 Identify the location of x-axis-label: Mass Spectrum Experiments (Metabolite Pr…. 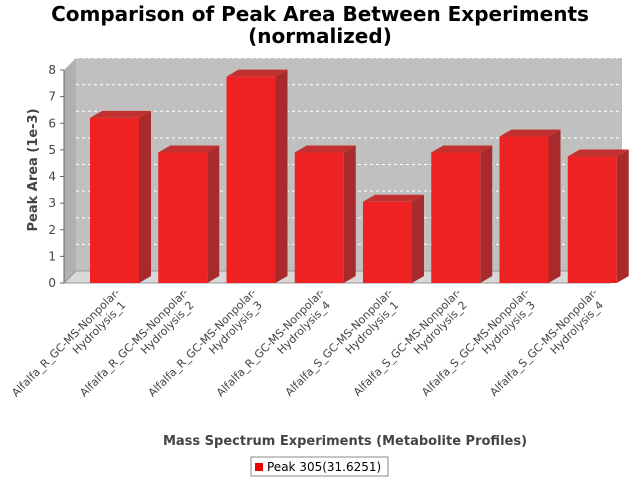
(345, 441).